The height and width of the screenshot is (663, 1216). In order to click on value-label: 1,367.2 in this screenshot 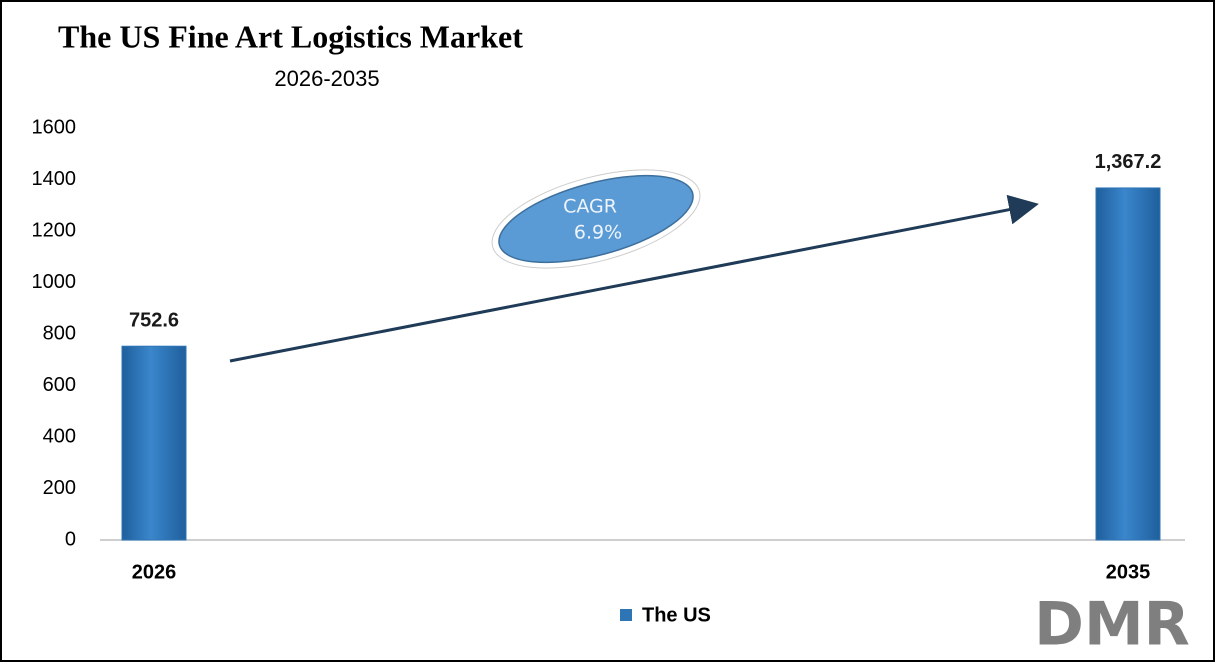, I will do `click(1128, 162)`.